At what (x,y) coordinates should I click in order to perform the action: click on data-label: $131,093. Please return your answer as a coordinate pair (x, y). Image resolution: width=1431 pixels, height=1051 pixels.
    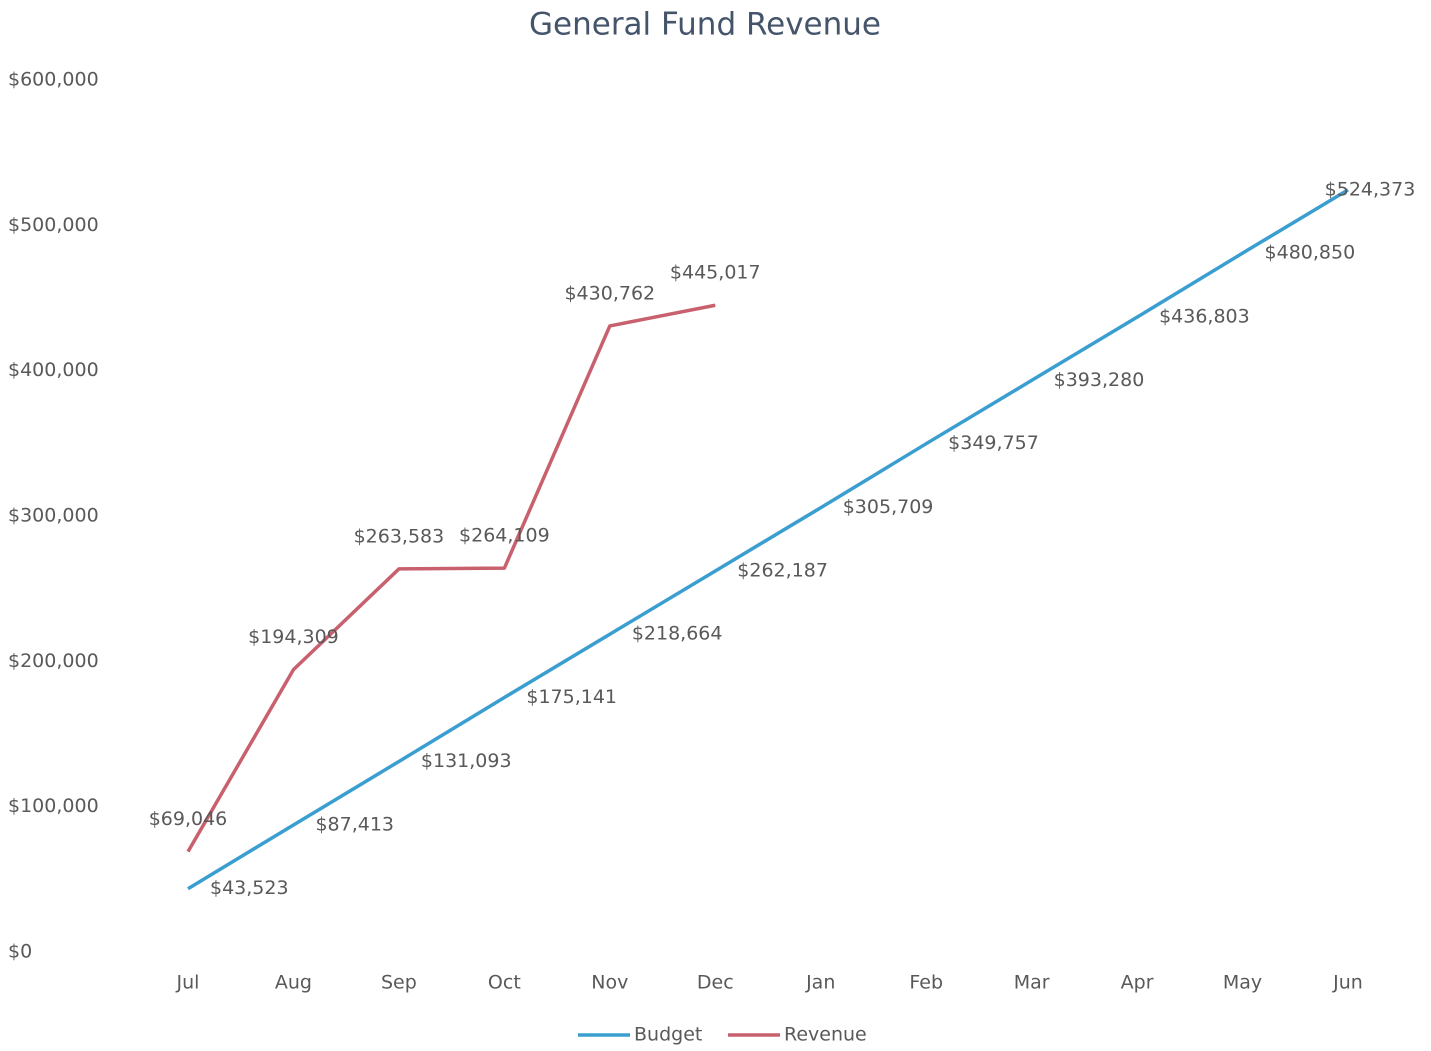
    Looking at the image, I should click on (466, 761).